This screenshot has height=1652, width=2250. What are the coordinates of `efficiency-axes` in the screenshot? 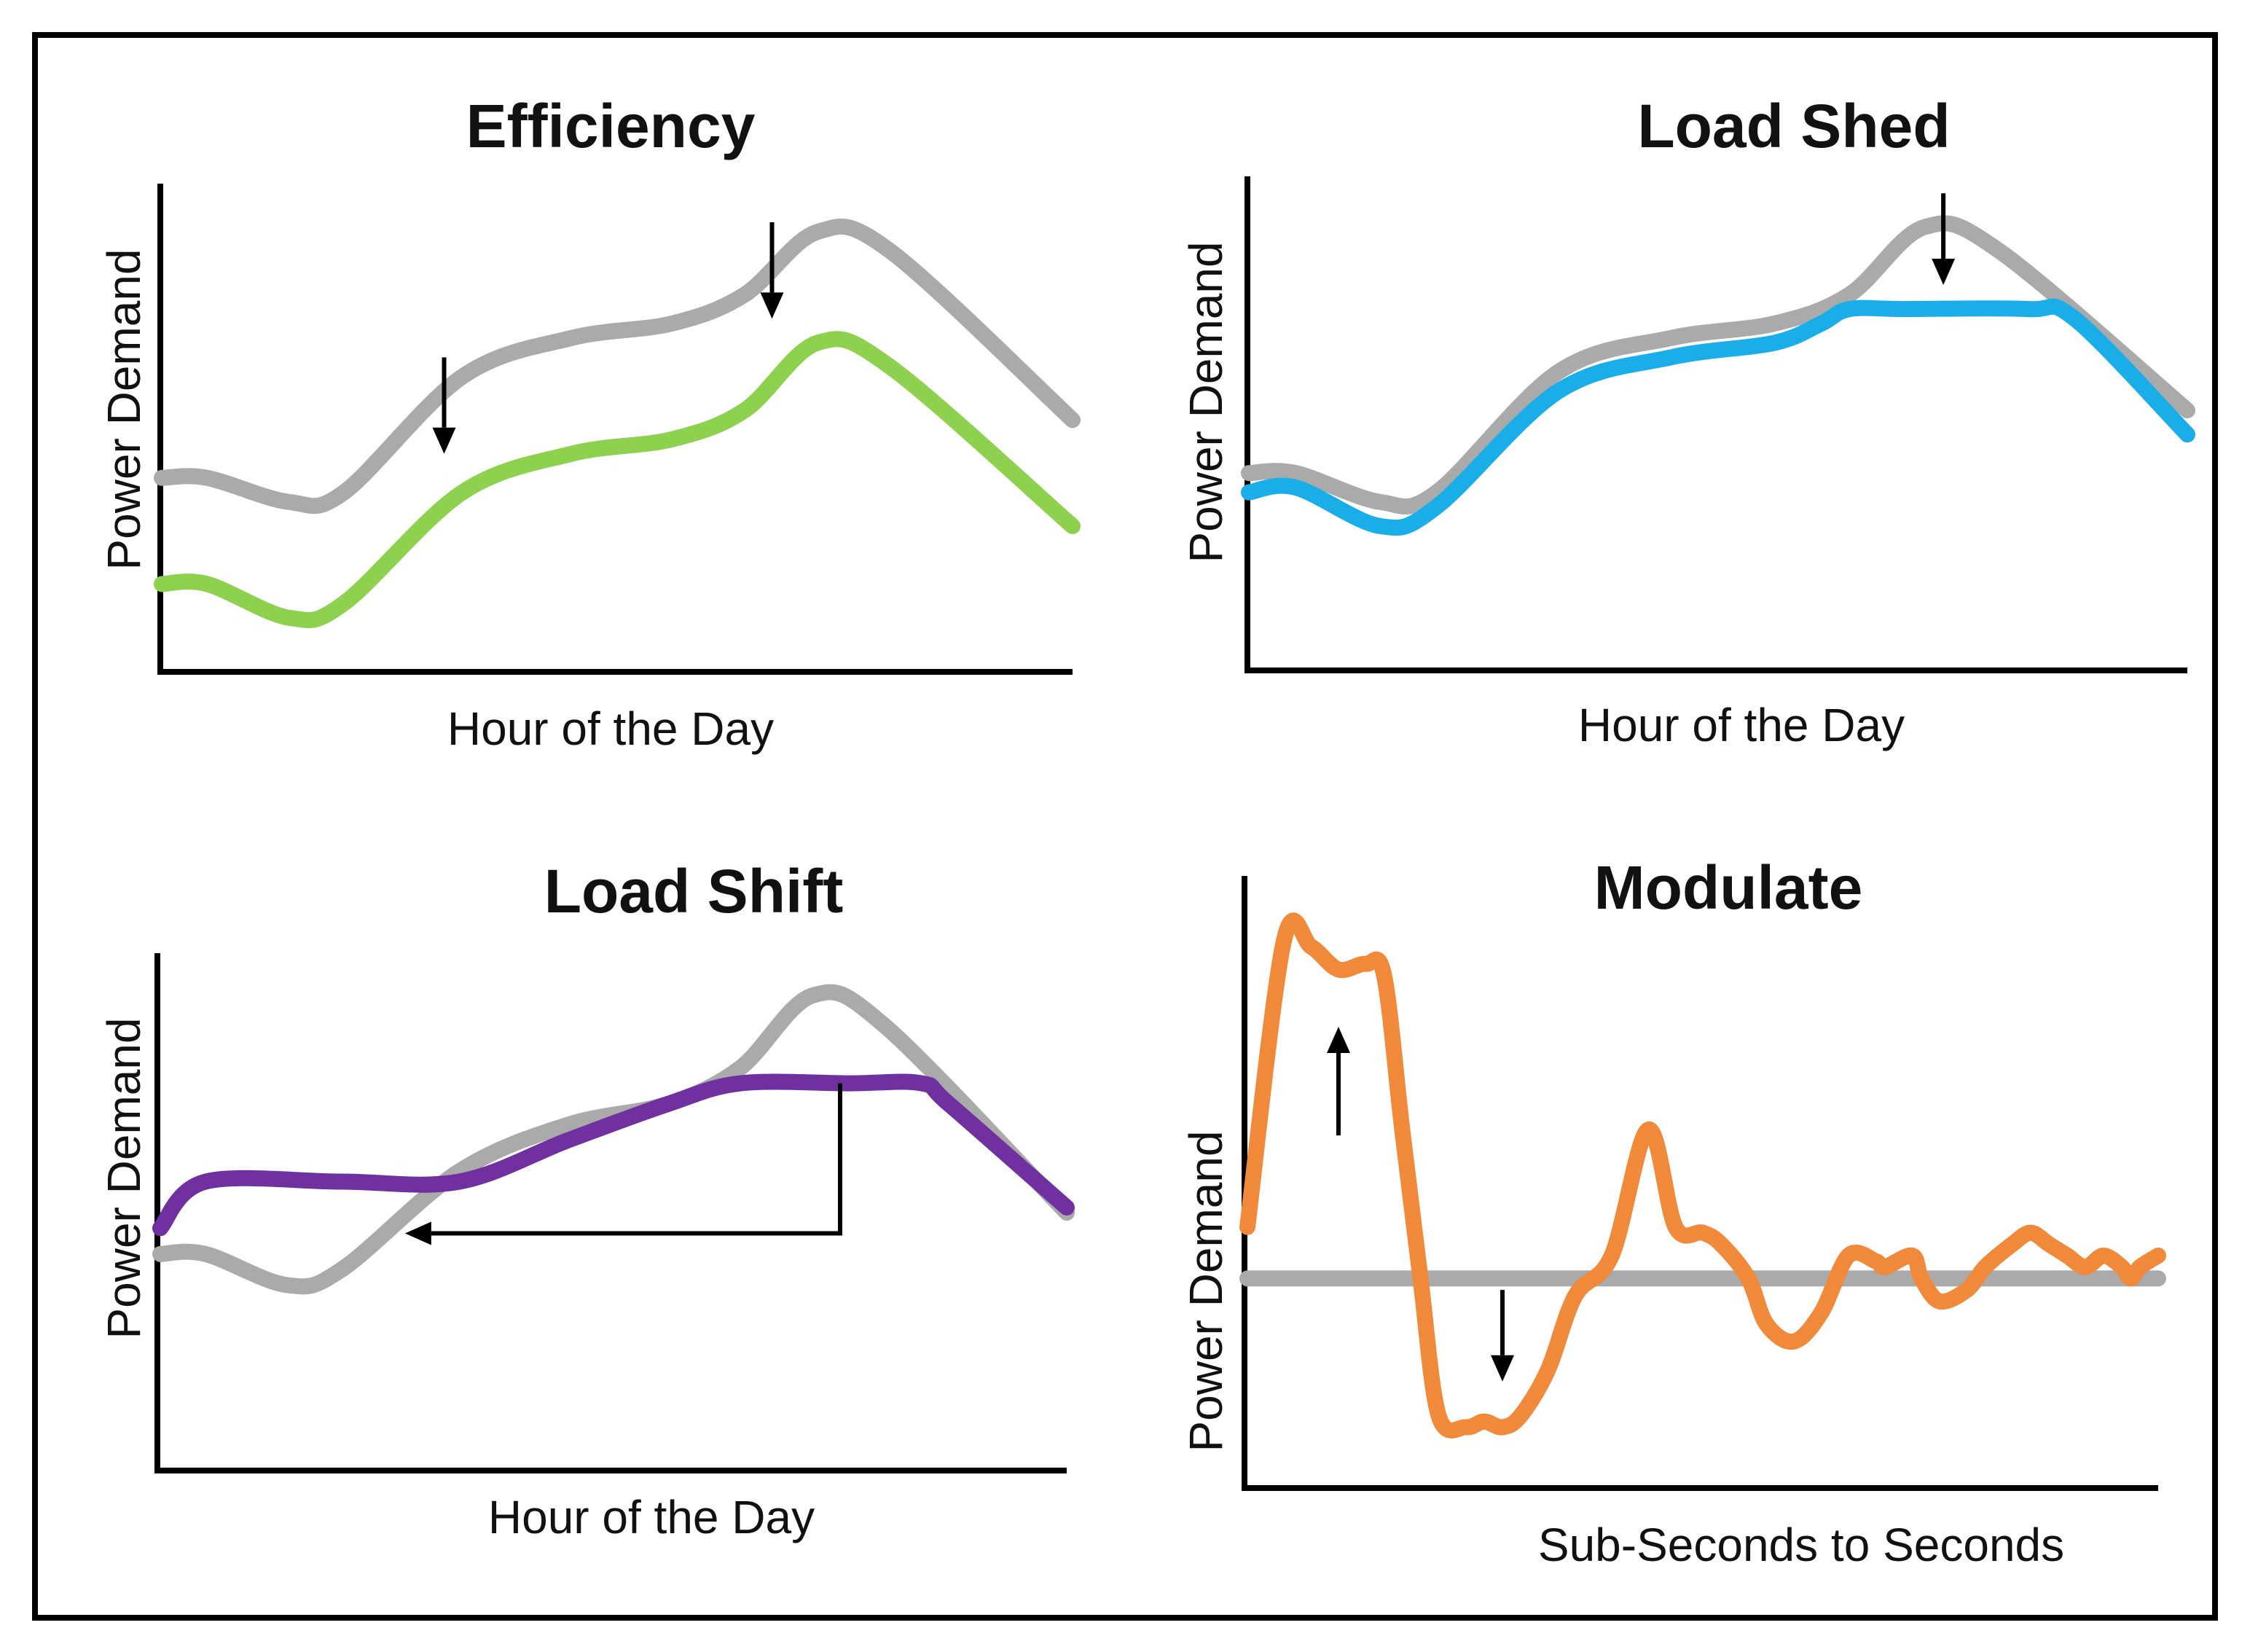 It's located at (615, 429).